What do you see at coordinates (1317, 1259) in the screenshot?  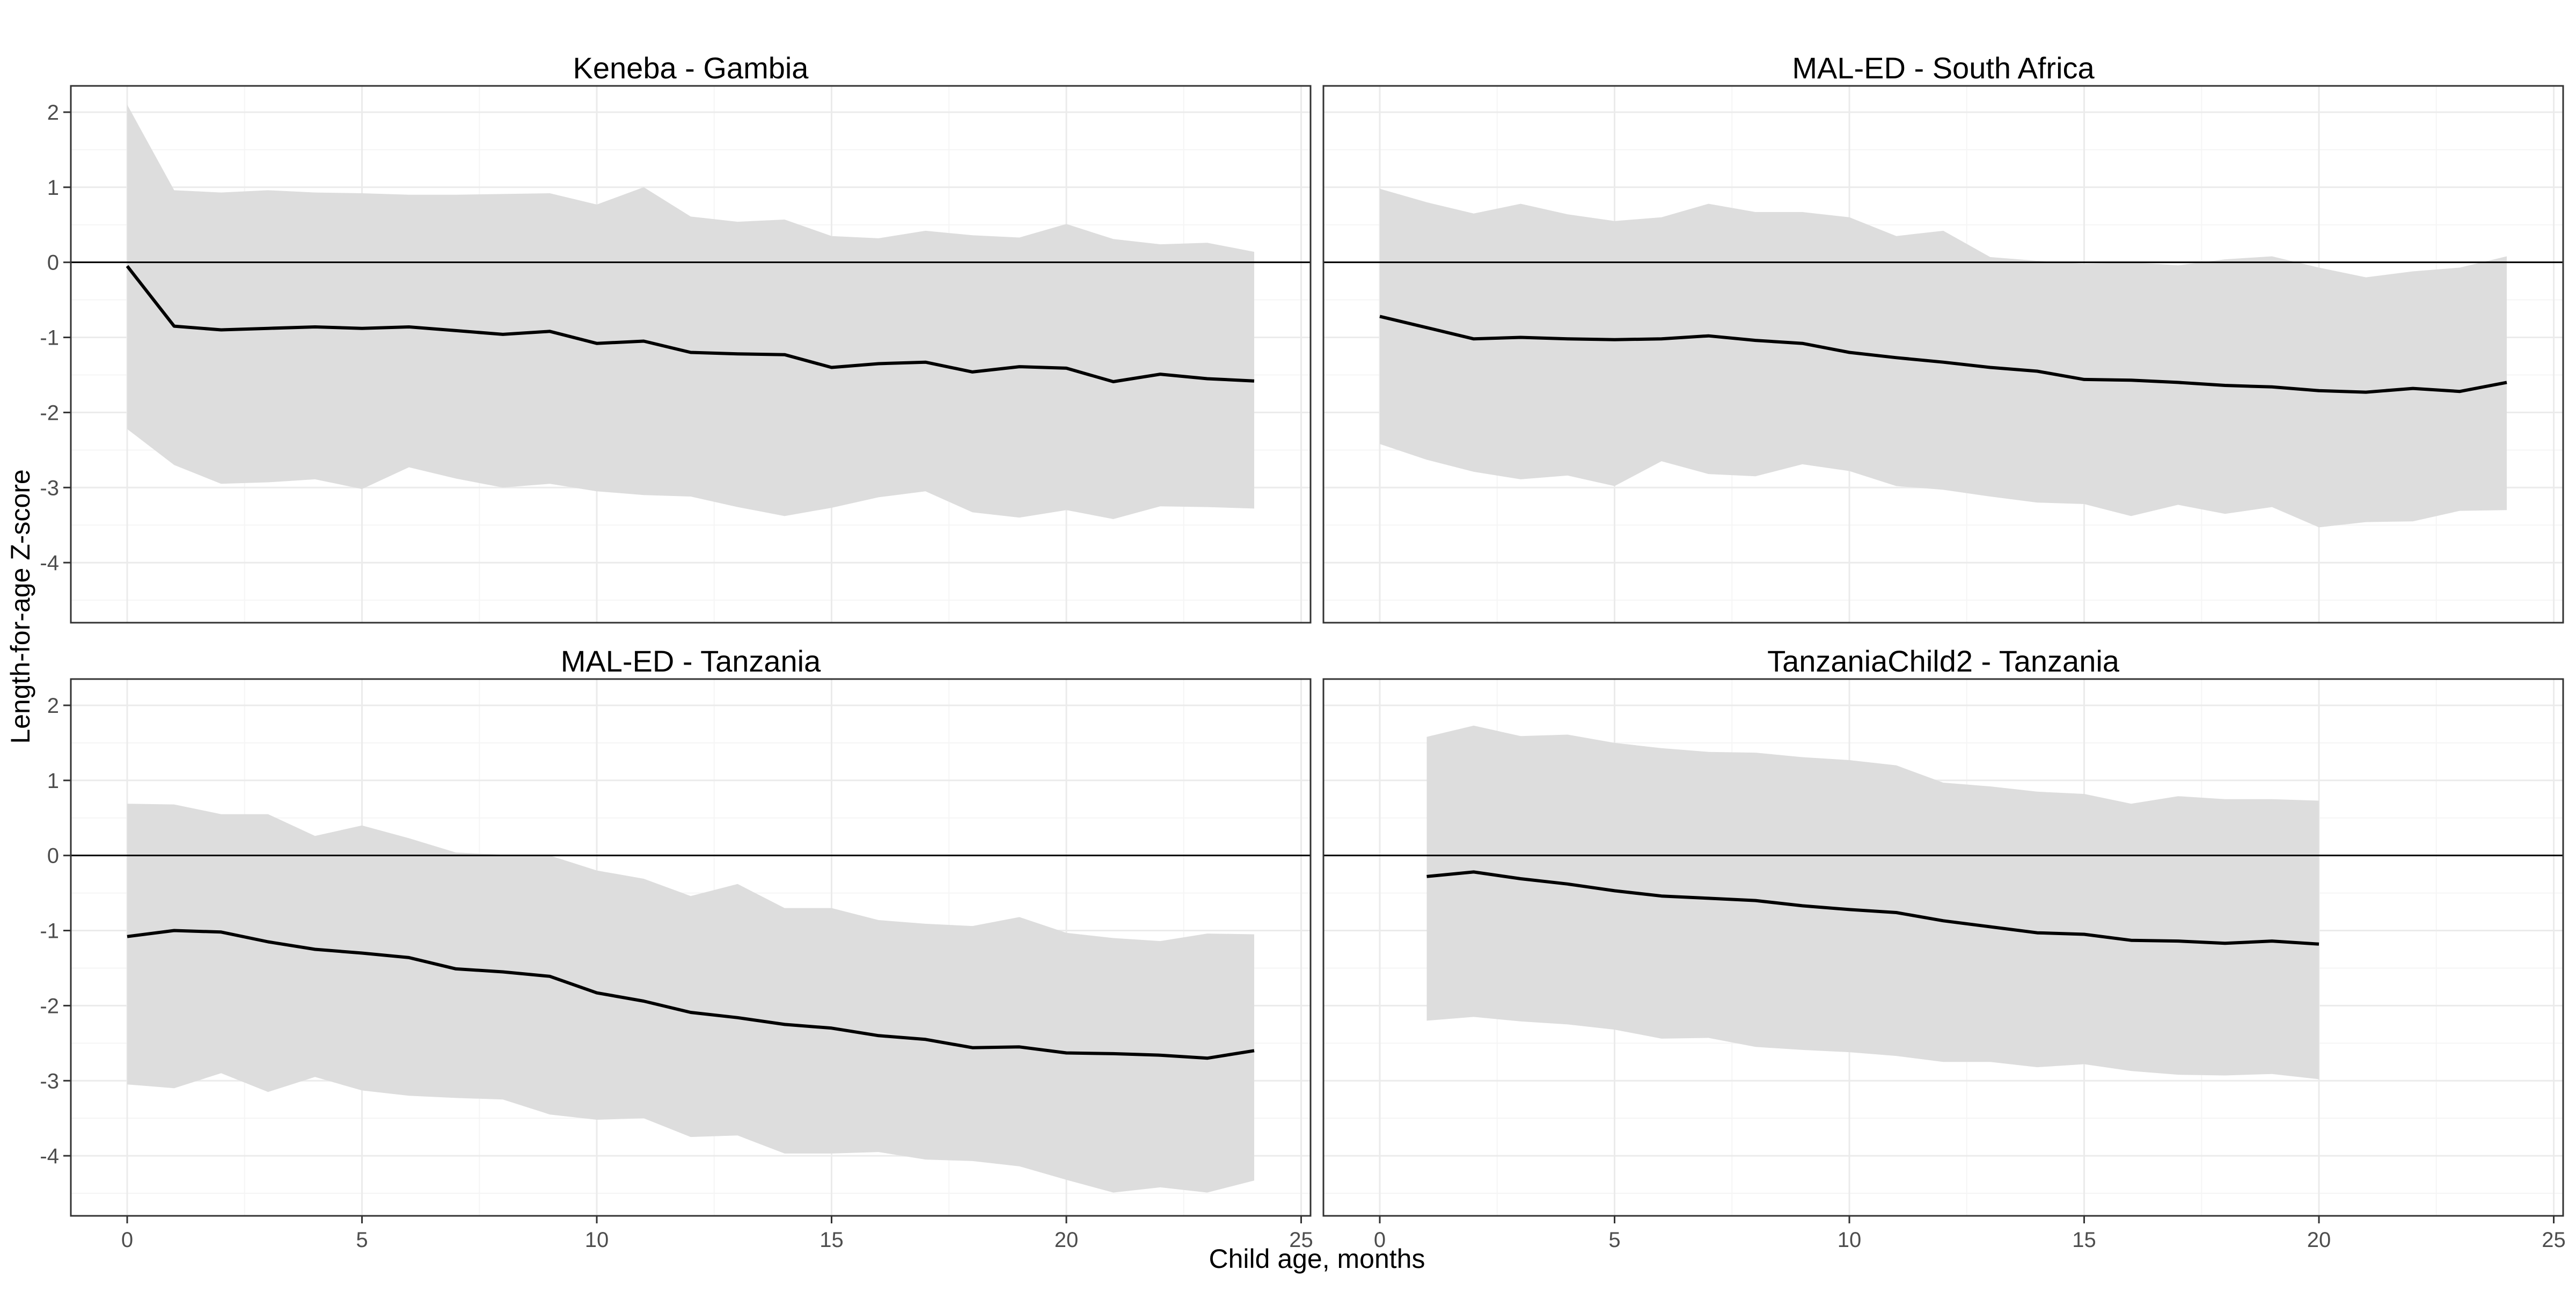 I see `x-axis-label: Child age, months` at bounding box center [1317, 1259].